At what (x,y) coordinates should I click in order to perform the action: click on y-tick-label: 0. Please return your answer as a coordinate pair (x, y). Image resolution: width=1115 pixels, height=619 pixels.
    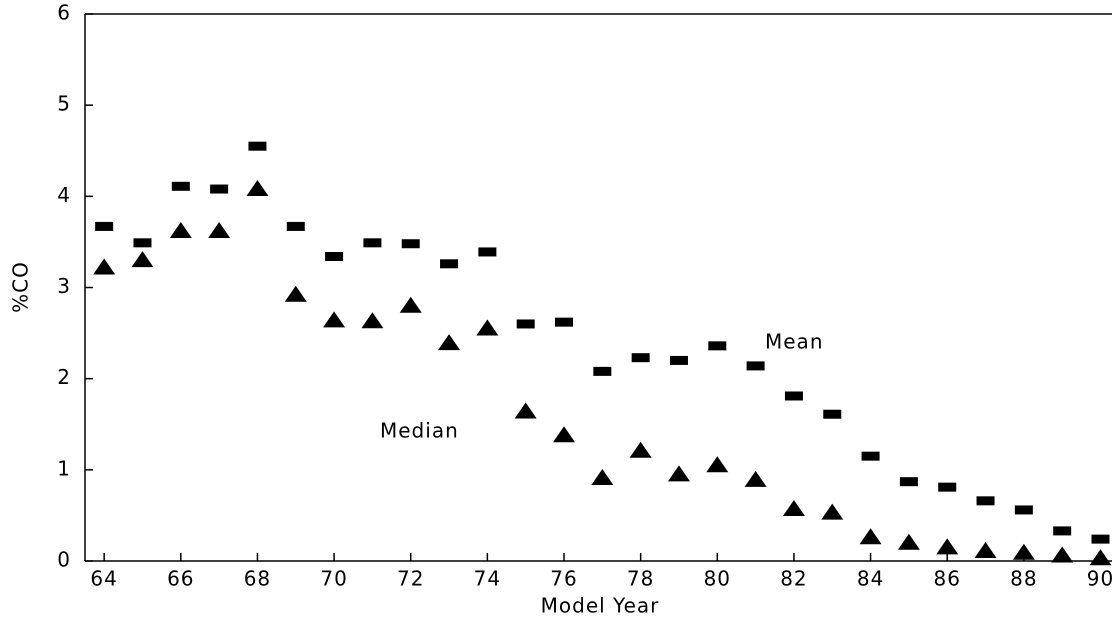
    Looking at the image, I should click on (64, 560).